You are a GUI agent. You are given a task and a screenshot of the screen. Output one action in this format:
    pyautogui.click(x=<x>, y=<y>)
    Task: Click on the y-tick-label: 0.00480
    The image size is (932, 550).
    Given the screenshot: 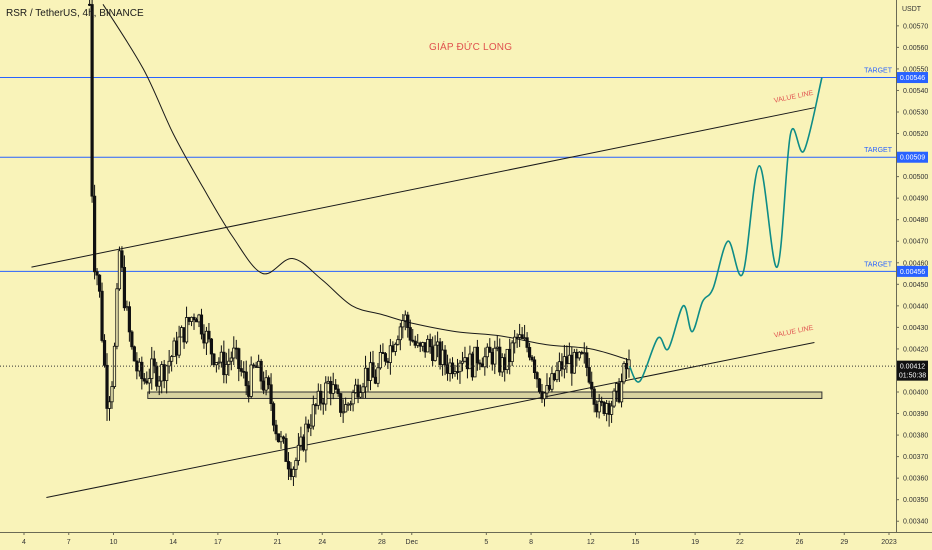 What is the action you would take?
    pyautogui.click(x=915, y=220)
    